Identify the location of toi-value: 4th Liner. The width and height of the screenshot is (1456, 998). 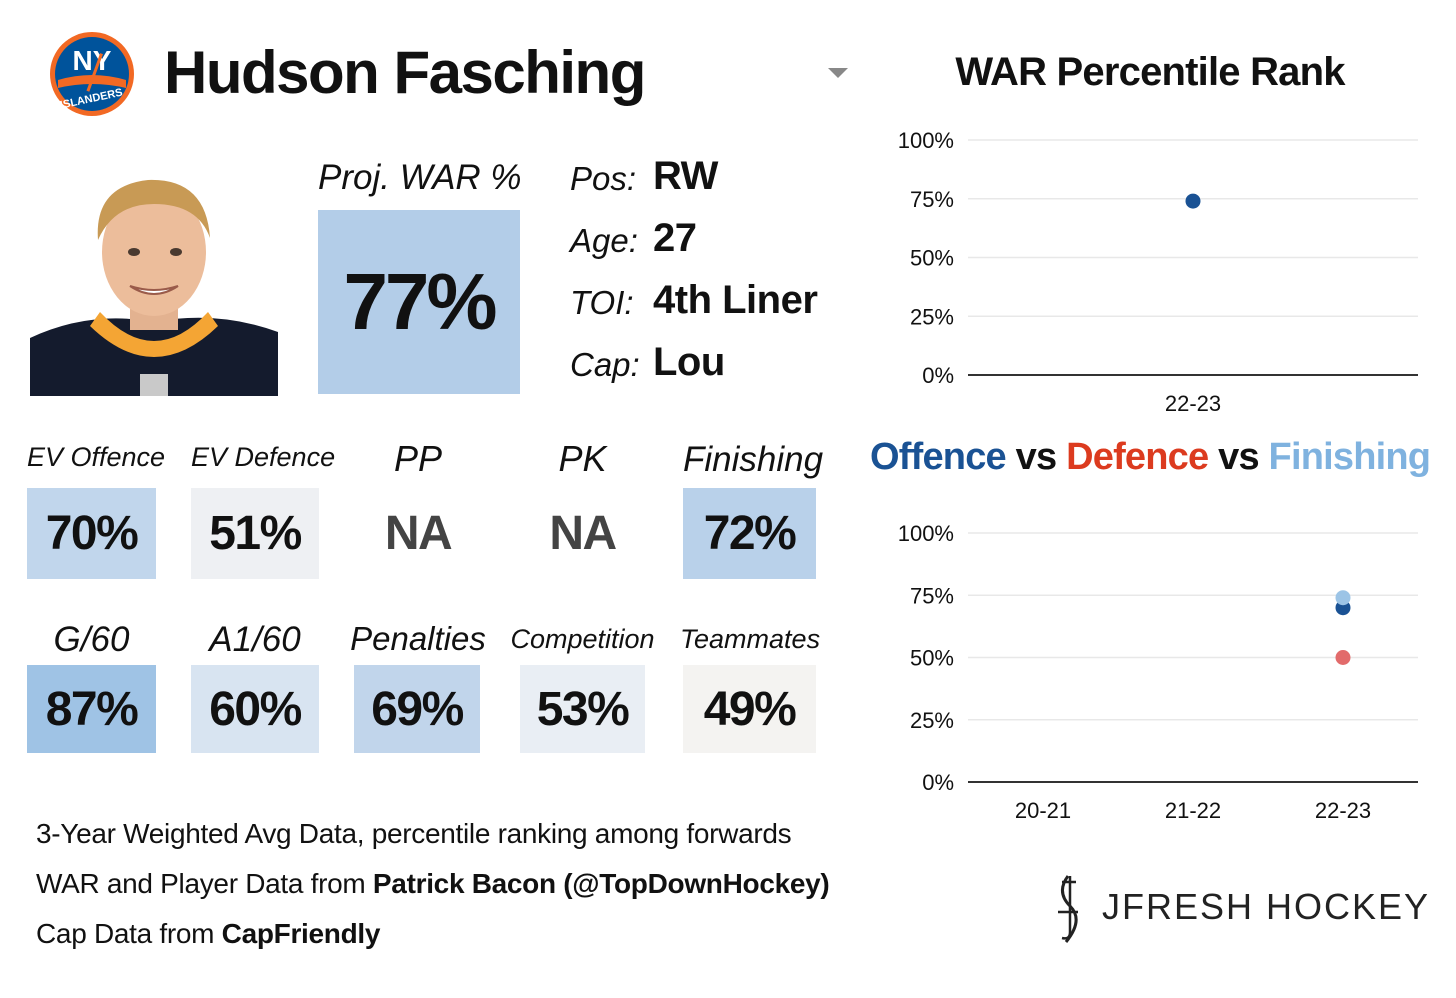
(735, 300).